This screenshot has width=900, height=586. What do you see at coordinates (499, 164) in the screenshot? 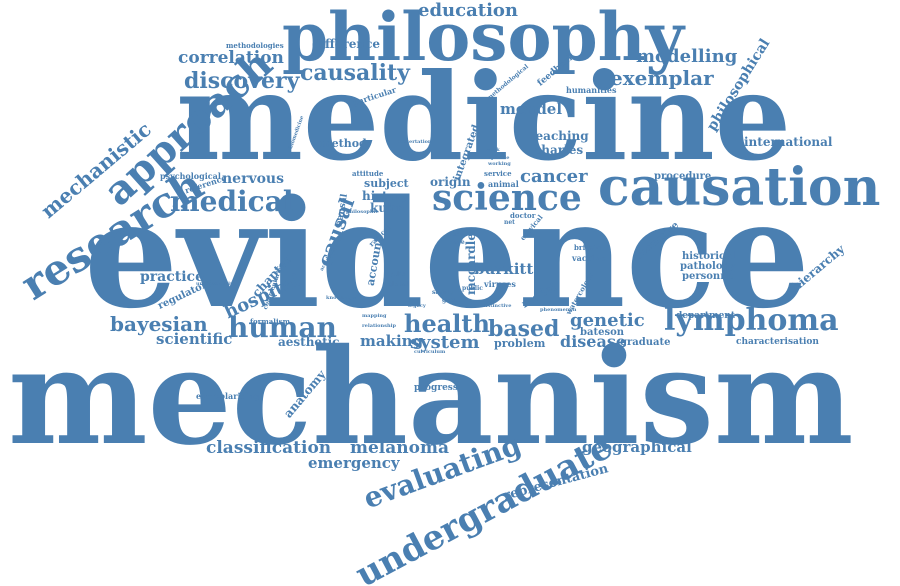
I see `word-working: working` at bounding box center [499, 164].